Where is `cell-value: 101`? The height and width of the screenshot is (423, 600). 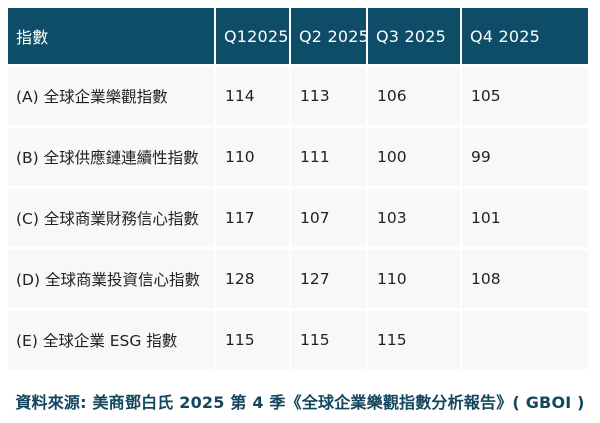
cell-value: 101 is located at coordinates (525, 218).